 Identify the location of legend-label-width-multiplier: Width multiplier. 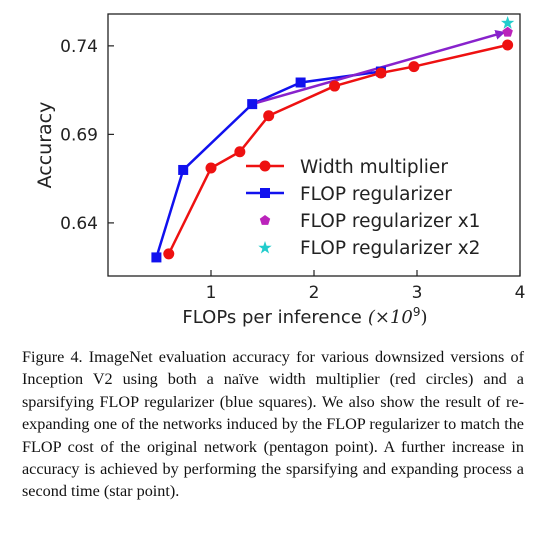
(374, 167).